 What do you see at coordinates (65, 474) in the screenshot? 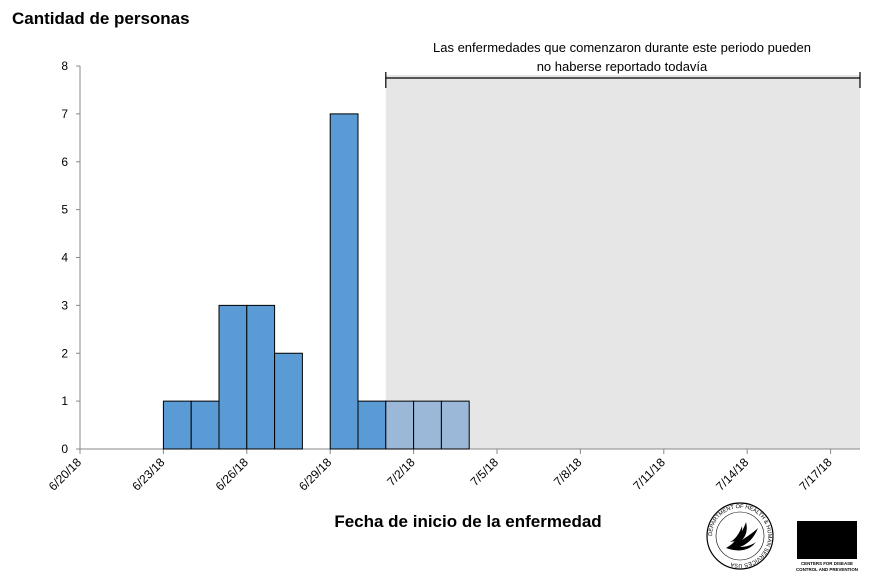
I see `x-tick-label: 6/20/18` at bounding box center [65, 474].